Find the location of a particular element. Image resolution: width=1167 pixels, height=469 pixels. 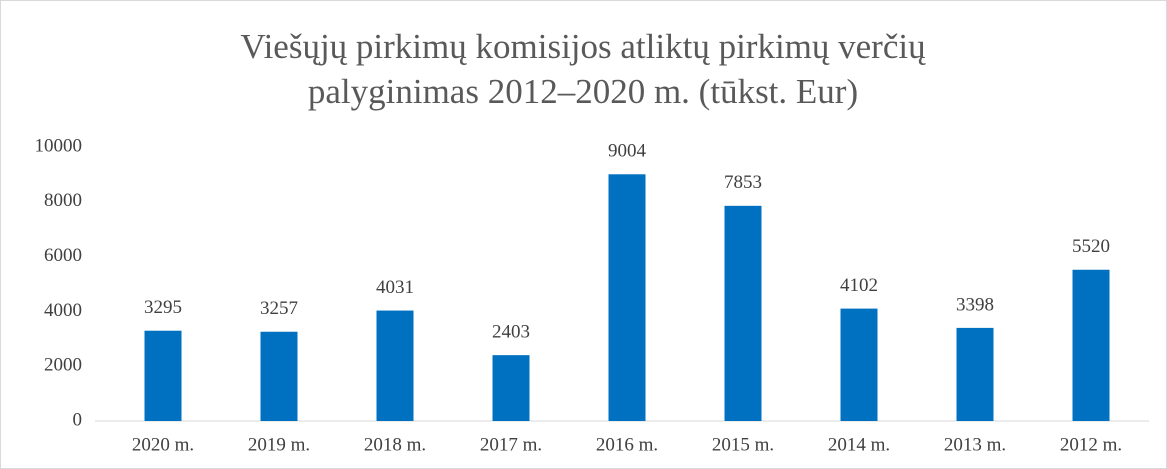

x-tick-label: 2020 m. is located at coordinates (163, 444).